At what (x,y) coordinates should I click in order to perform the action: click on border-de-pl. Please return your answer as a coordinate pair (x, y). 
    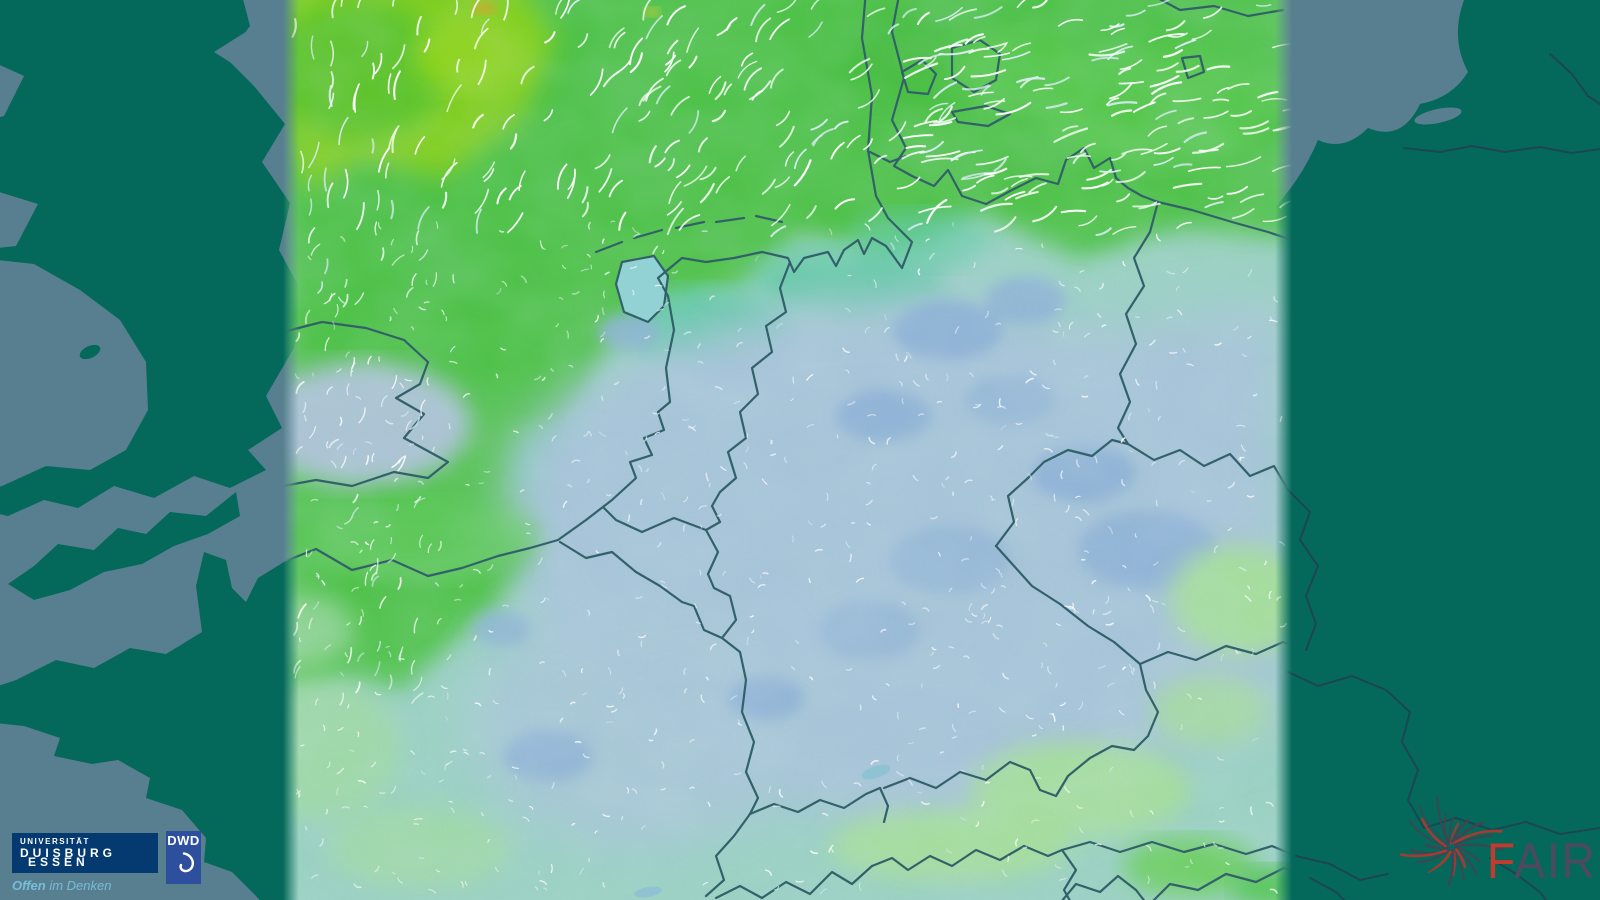
    Looking at the image, I should click on (1138, 323).